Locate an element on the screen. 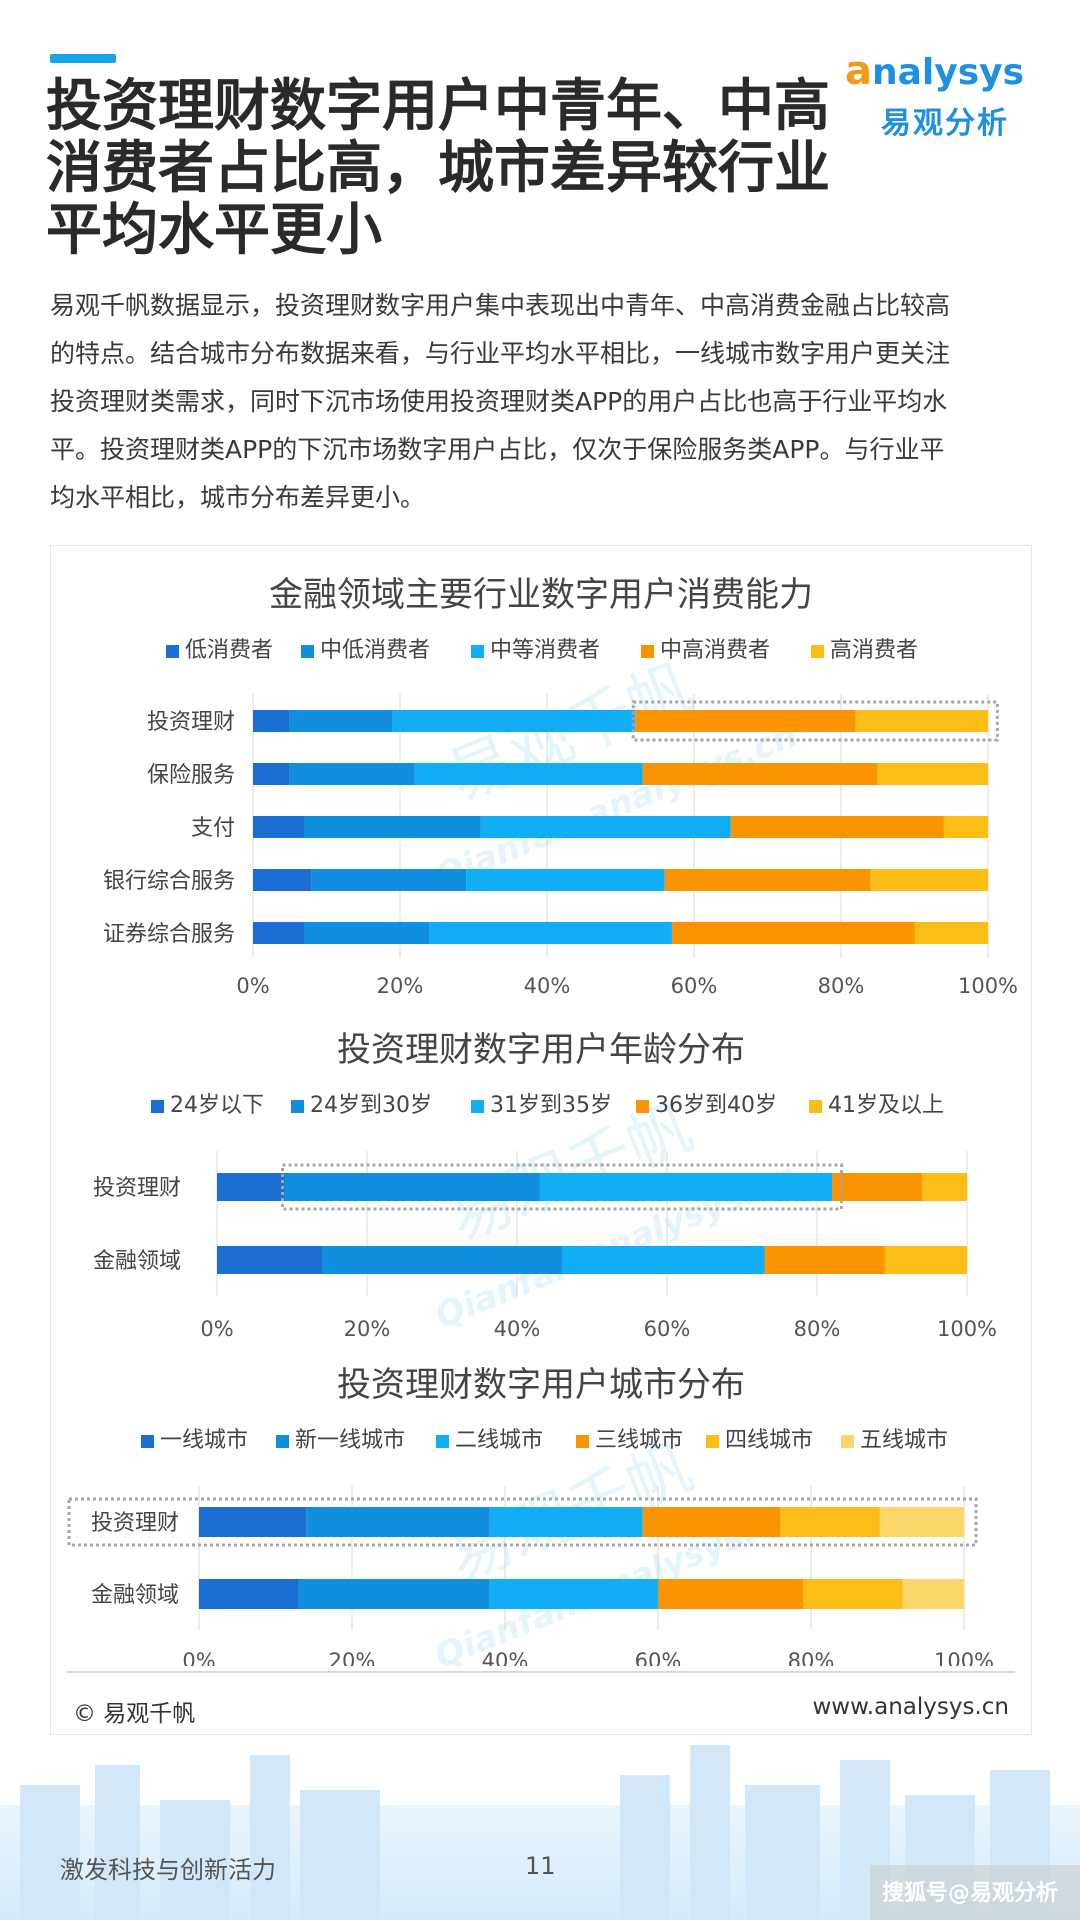 Image resolution: width=1080 pixels, height=1920 pixels. website-link: www.analysys.cn is located at coordinates (910, 1707).